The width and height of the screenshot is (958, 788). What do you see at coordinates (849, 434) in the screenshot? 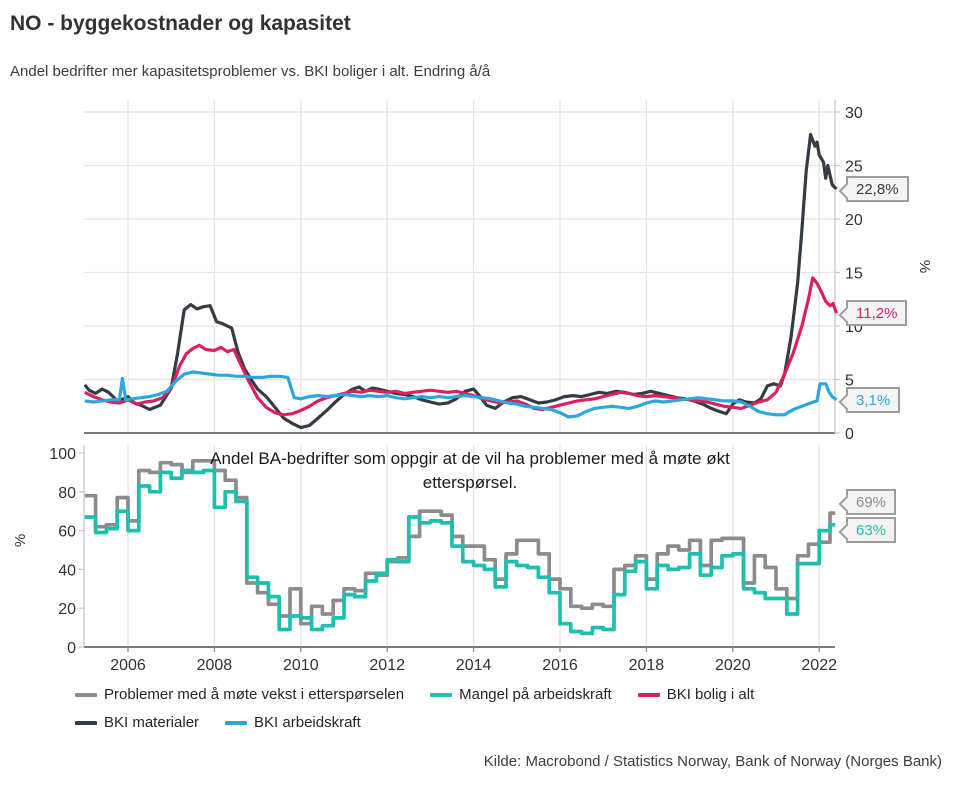
I see `y-tick-top: 0` at bounding box center [849, 434].